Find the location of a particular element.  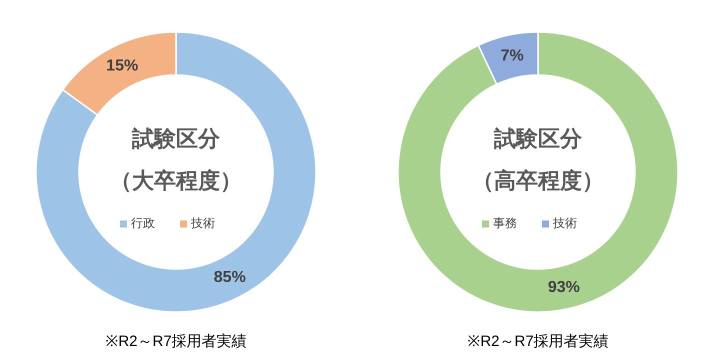

data-label: 15% is located at coordinates (122, 66).